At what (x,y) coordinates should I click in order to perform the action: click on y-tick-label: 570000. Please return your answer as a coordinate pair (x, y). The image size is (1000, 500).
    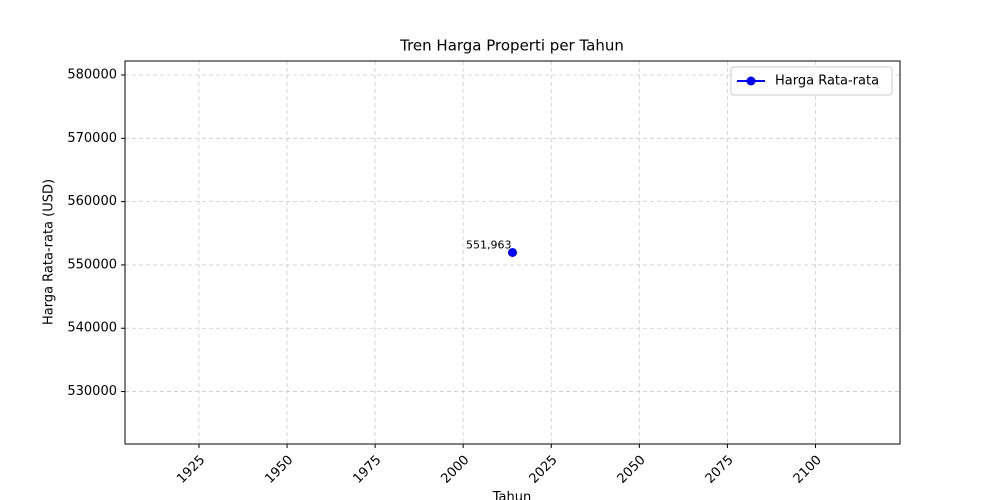
    Looking at the image, I should click on (92, 138).